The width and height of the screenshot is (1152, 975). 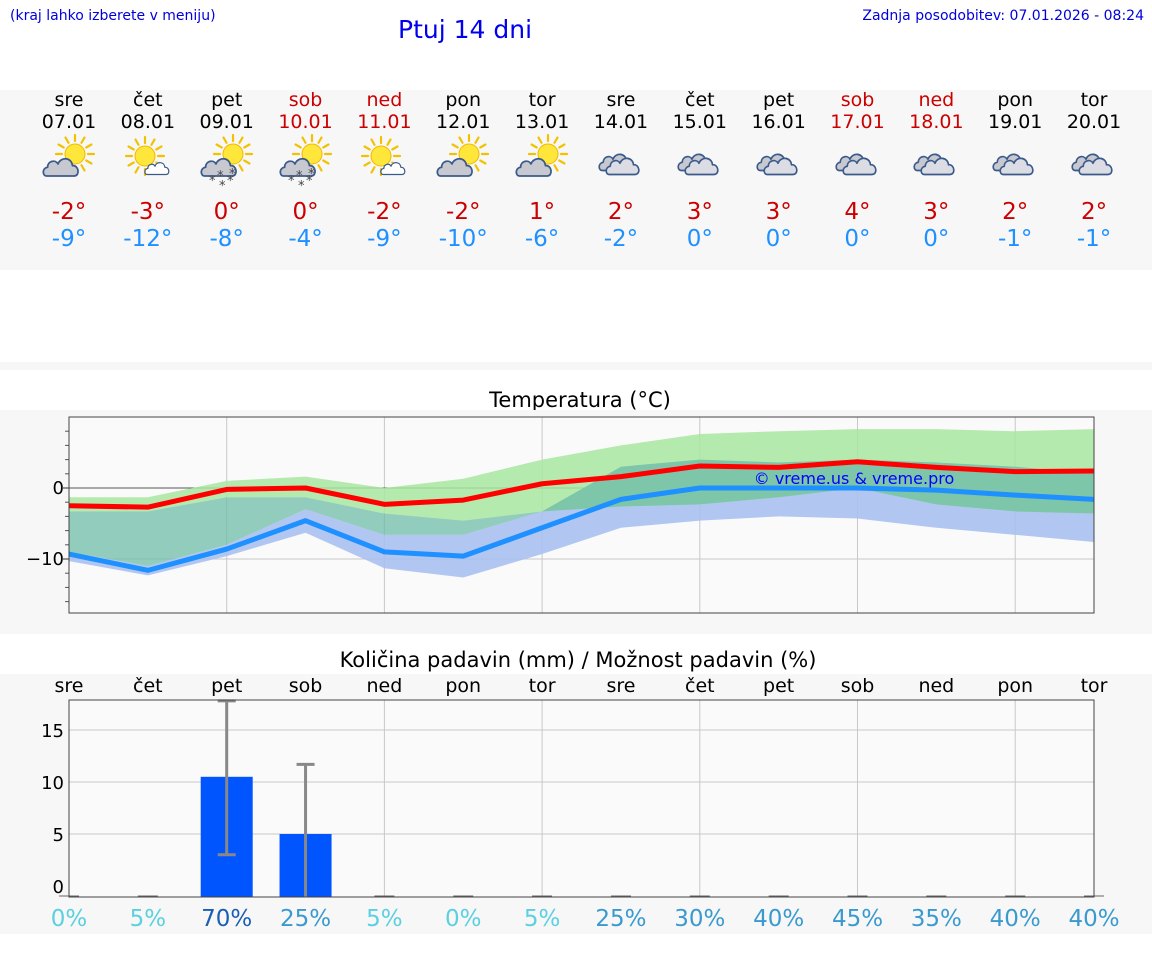 I want to click on last-update: Zadnja posodobitev: 07.01.2026 - 08:24, so click(x=1003, y=16).